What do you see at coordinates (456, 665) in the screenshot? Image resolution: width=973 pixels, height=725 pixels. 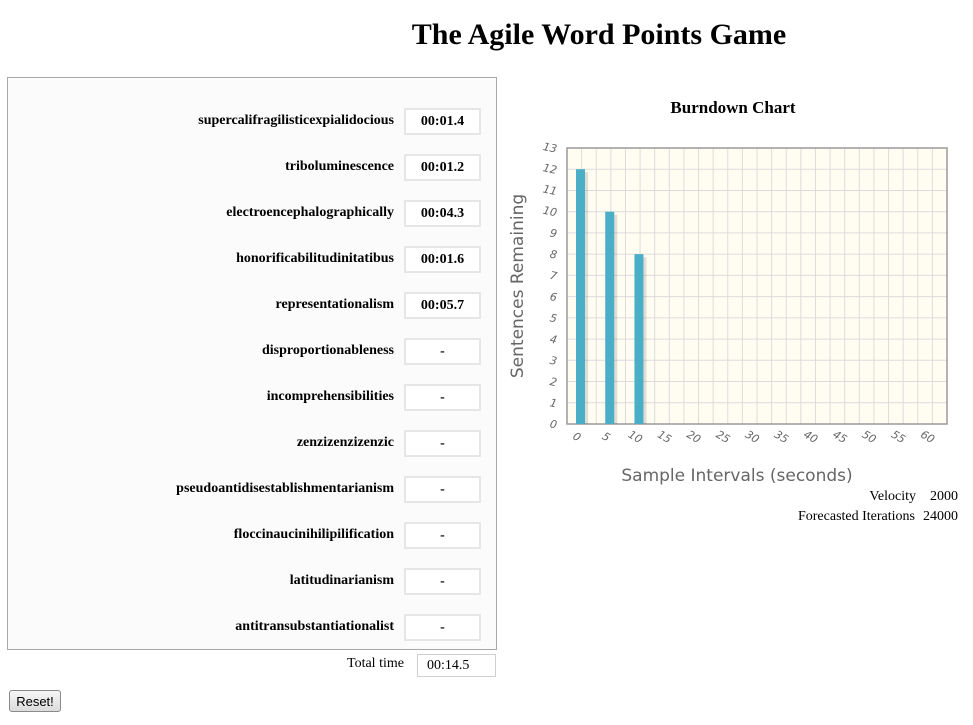 I see `total-time-field: 00:14.5` at bounding box center [456, 665].